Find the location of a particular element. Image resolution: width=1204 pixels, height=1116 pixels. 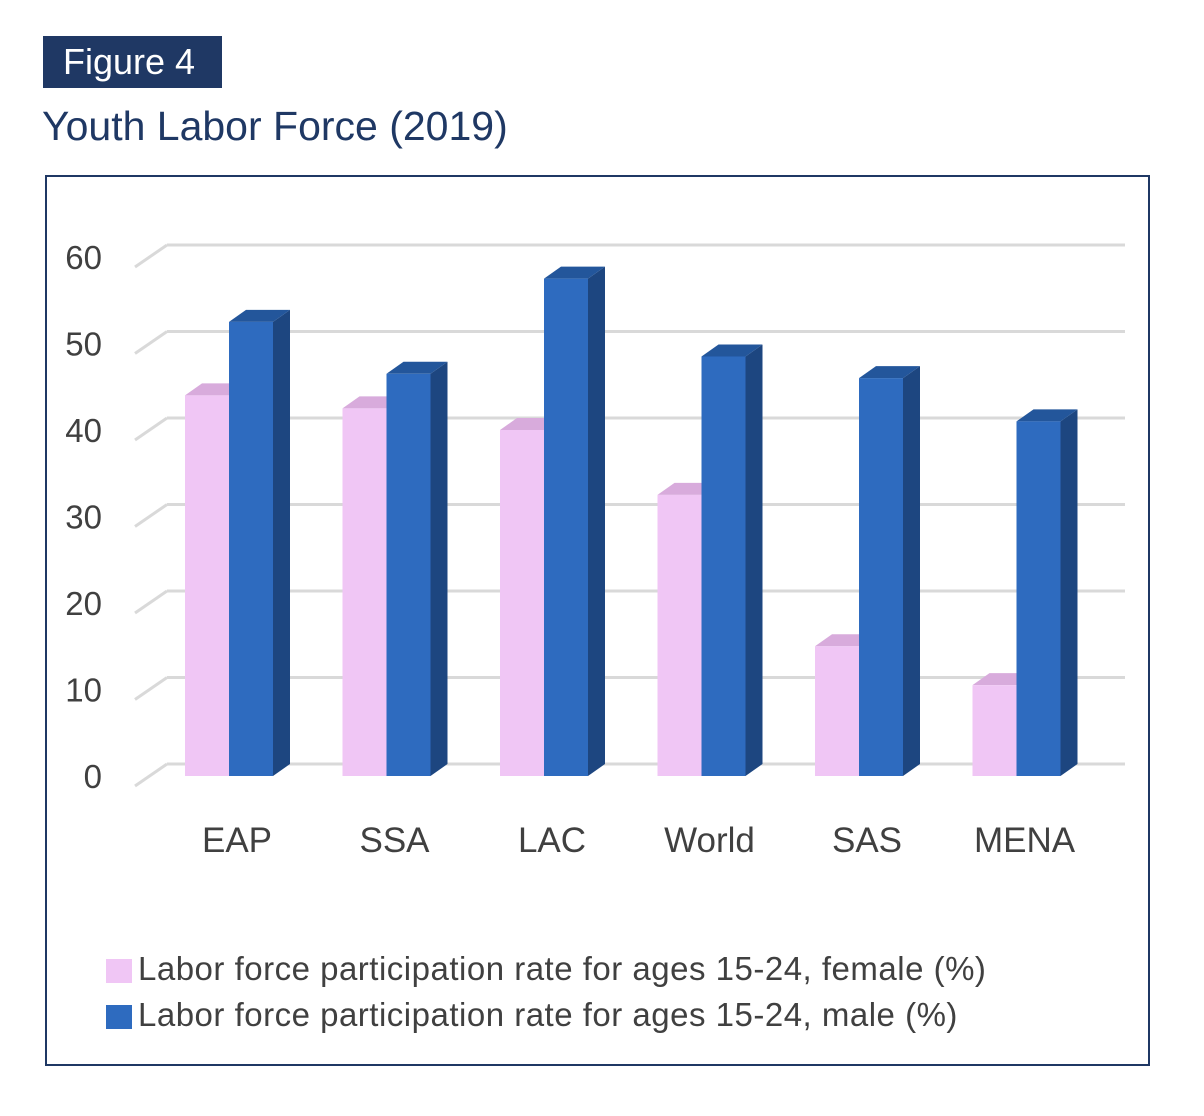

bar-female-eap is located at coordinates (207, 585).